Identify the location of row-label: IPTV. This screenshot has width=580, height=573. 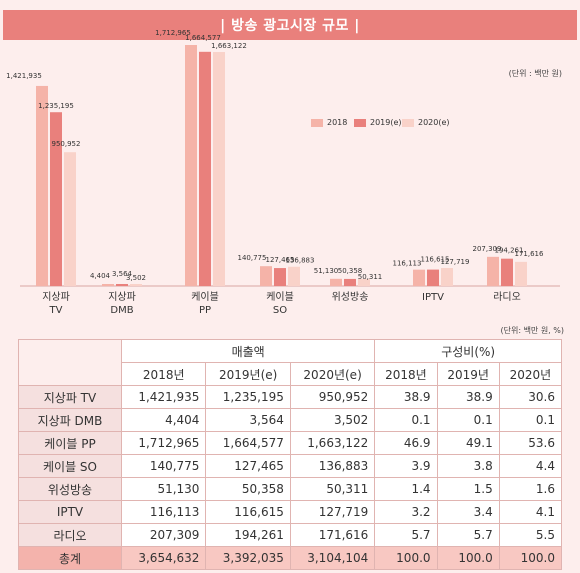
(70, 512).